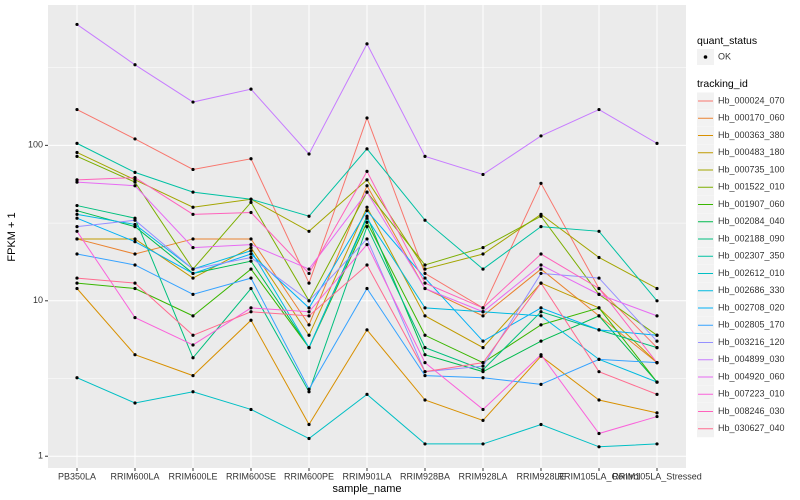 This screenshot has height=500, width=800. What do you see at coordinates (751, 152) in the screenshot?
I see `legend-label: Hb_000483_180` at bounding box center [751, 152].